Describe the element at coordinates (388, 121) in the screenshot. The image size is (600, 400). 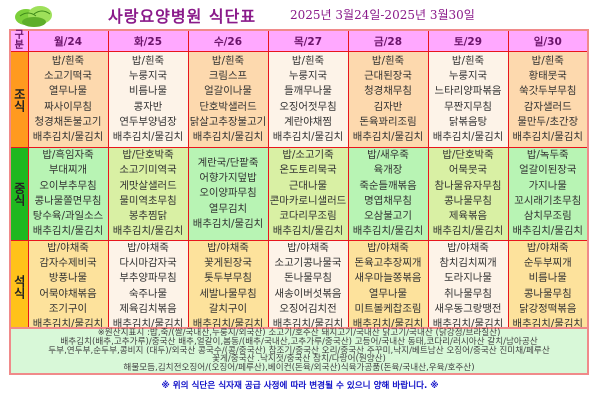
I see `menu-item: 돈육꽈리조림` at that location.